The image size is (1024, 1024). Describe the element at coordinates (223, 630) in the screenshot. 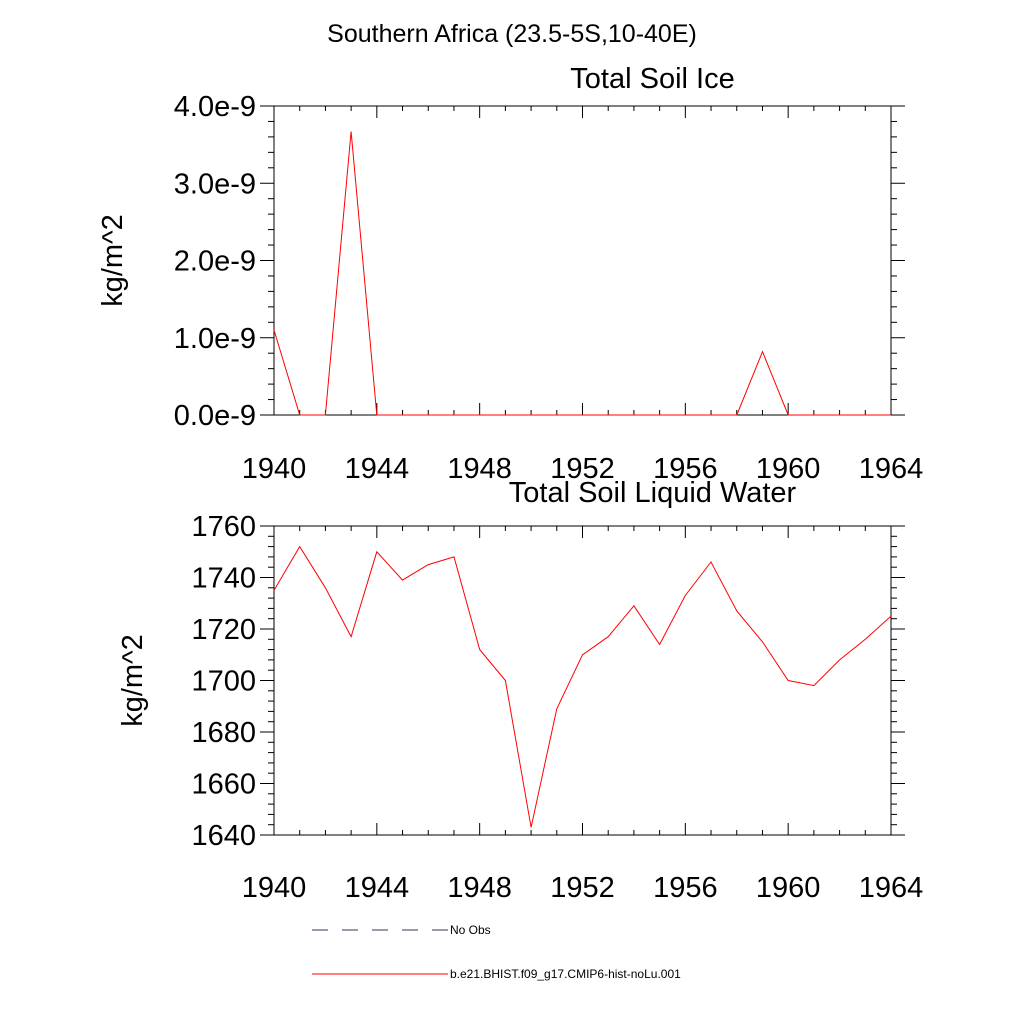

I see `y-tick-label: 1720` at that location.